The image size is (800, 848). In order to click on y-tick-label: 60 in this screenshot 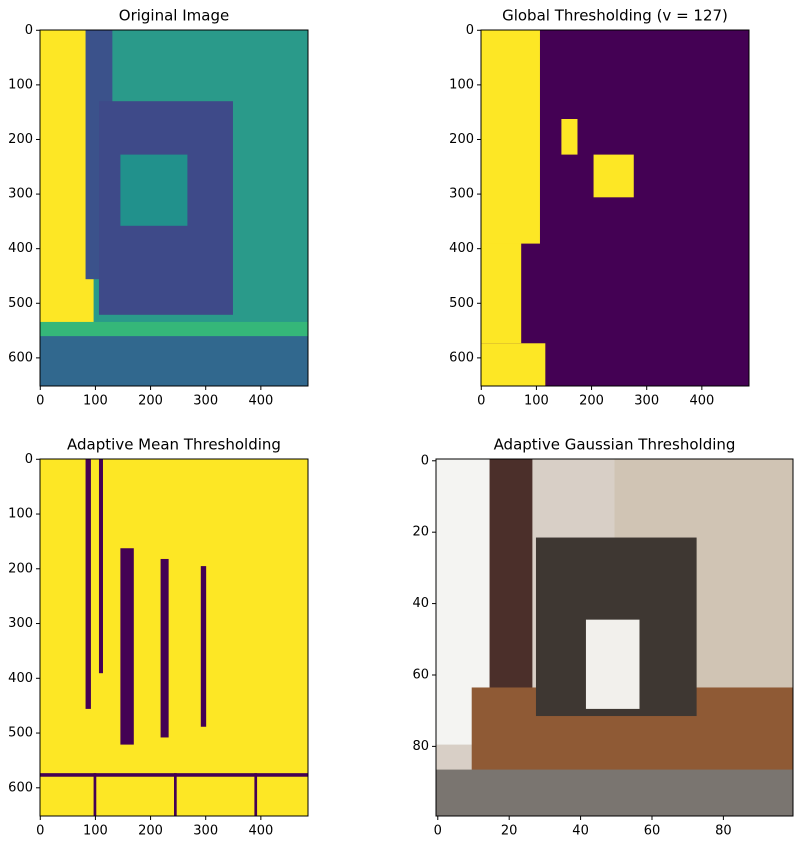, I will do `click(420, 674)`.